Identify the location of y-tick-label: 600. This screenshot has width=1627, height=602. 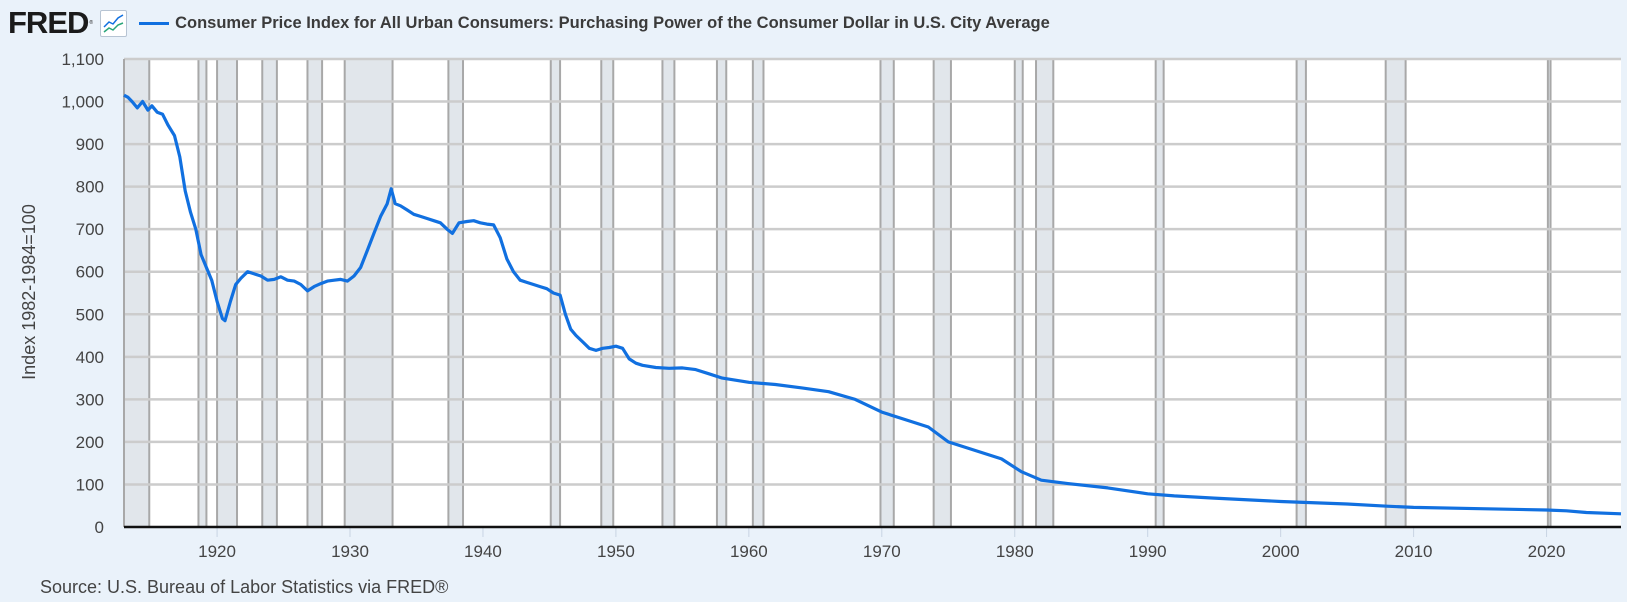
(90, 272).